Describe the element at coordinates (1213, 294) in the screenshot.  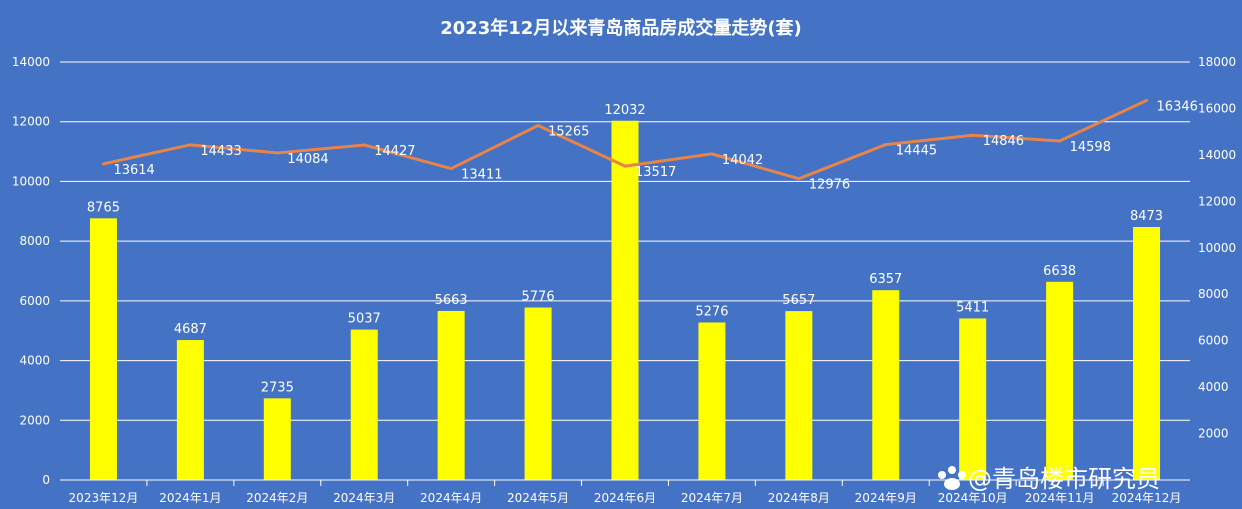
I see `right-tick-label: 8000` at that location.